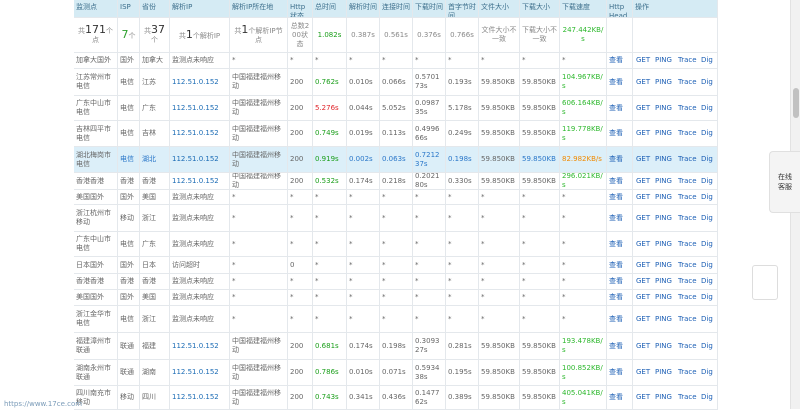 This screenshot has height=410, width=800. What do you see at coordinates (583, 35) in the screenshot?
I see `summary-cell: 247.442KB/s` at bounding box center [583, 35].